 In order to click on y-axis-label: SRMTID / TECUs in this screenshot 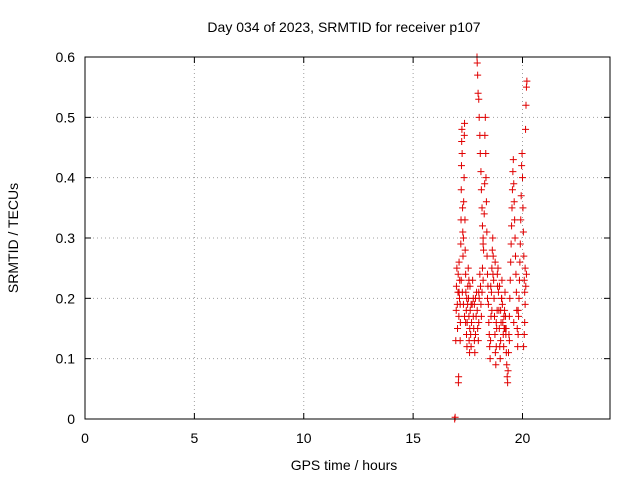, I will do `click(13, 238)`.